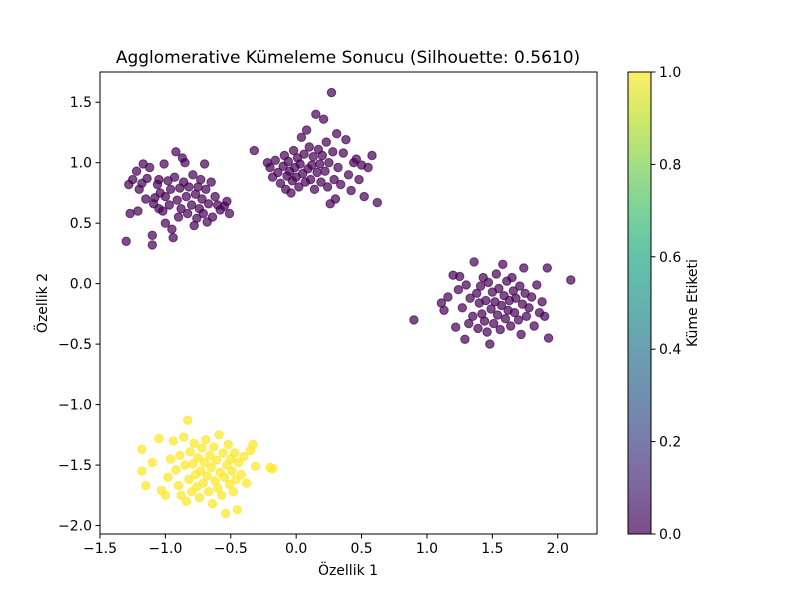  Describe the element at coordinates (492, 549) in the screenshot. I see `x-tick-label: 1.5` at that location.